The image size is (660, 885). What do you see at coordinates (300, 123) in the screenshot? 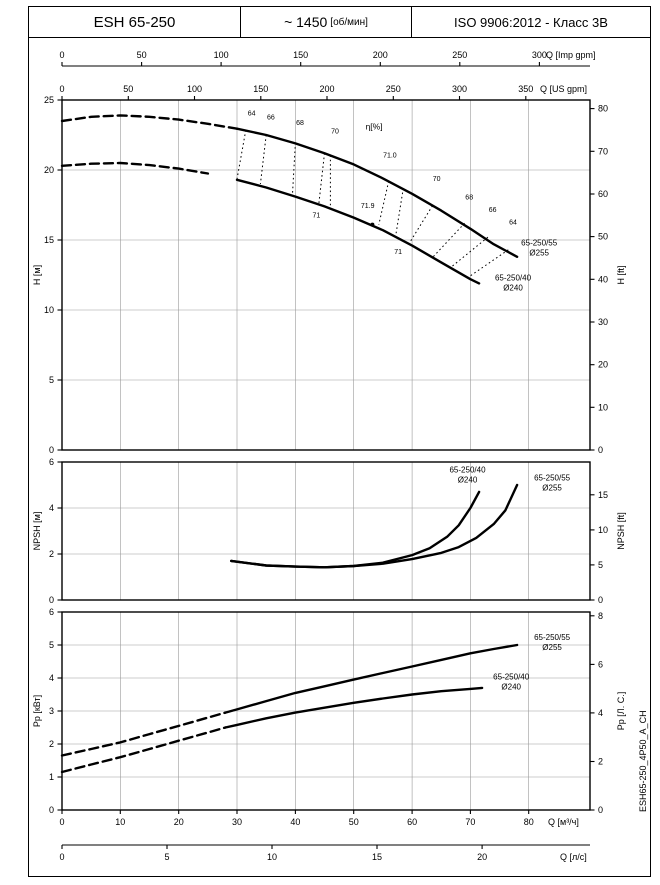
I see `efficiency-label-68: 68` at bounding box center [300, 123].